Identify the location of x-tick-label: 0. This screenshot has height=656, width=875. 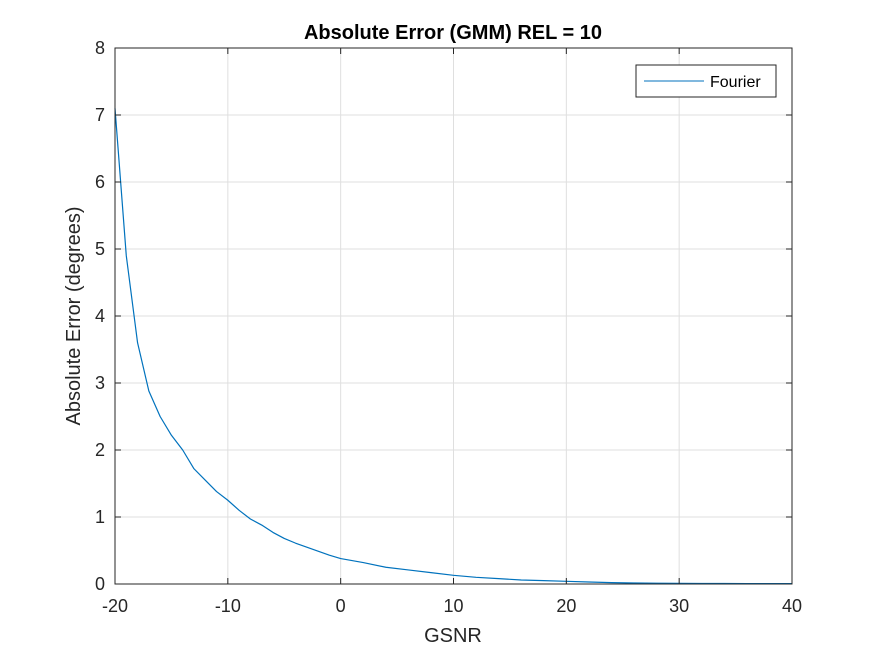
(341, 606).